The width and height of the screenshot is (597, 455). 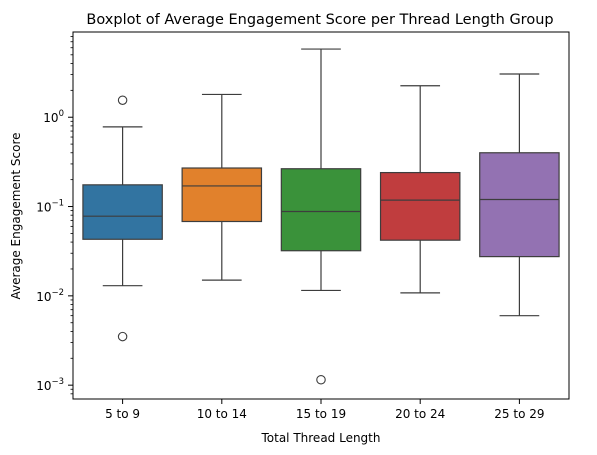 I want to click on x-tick-label: 5 to 9, so click(x=122, y=414).